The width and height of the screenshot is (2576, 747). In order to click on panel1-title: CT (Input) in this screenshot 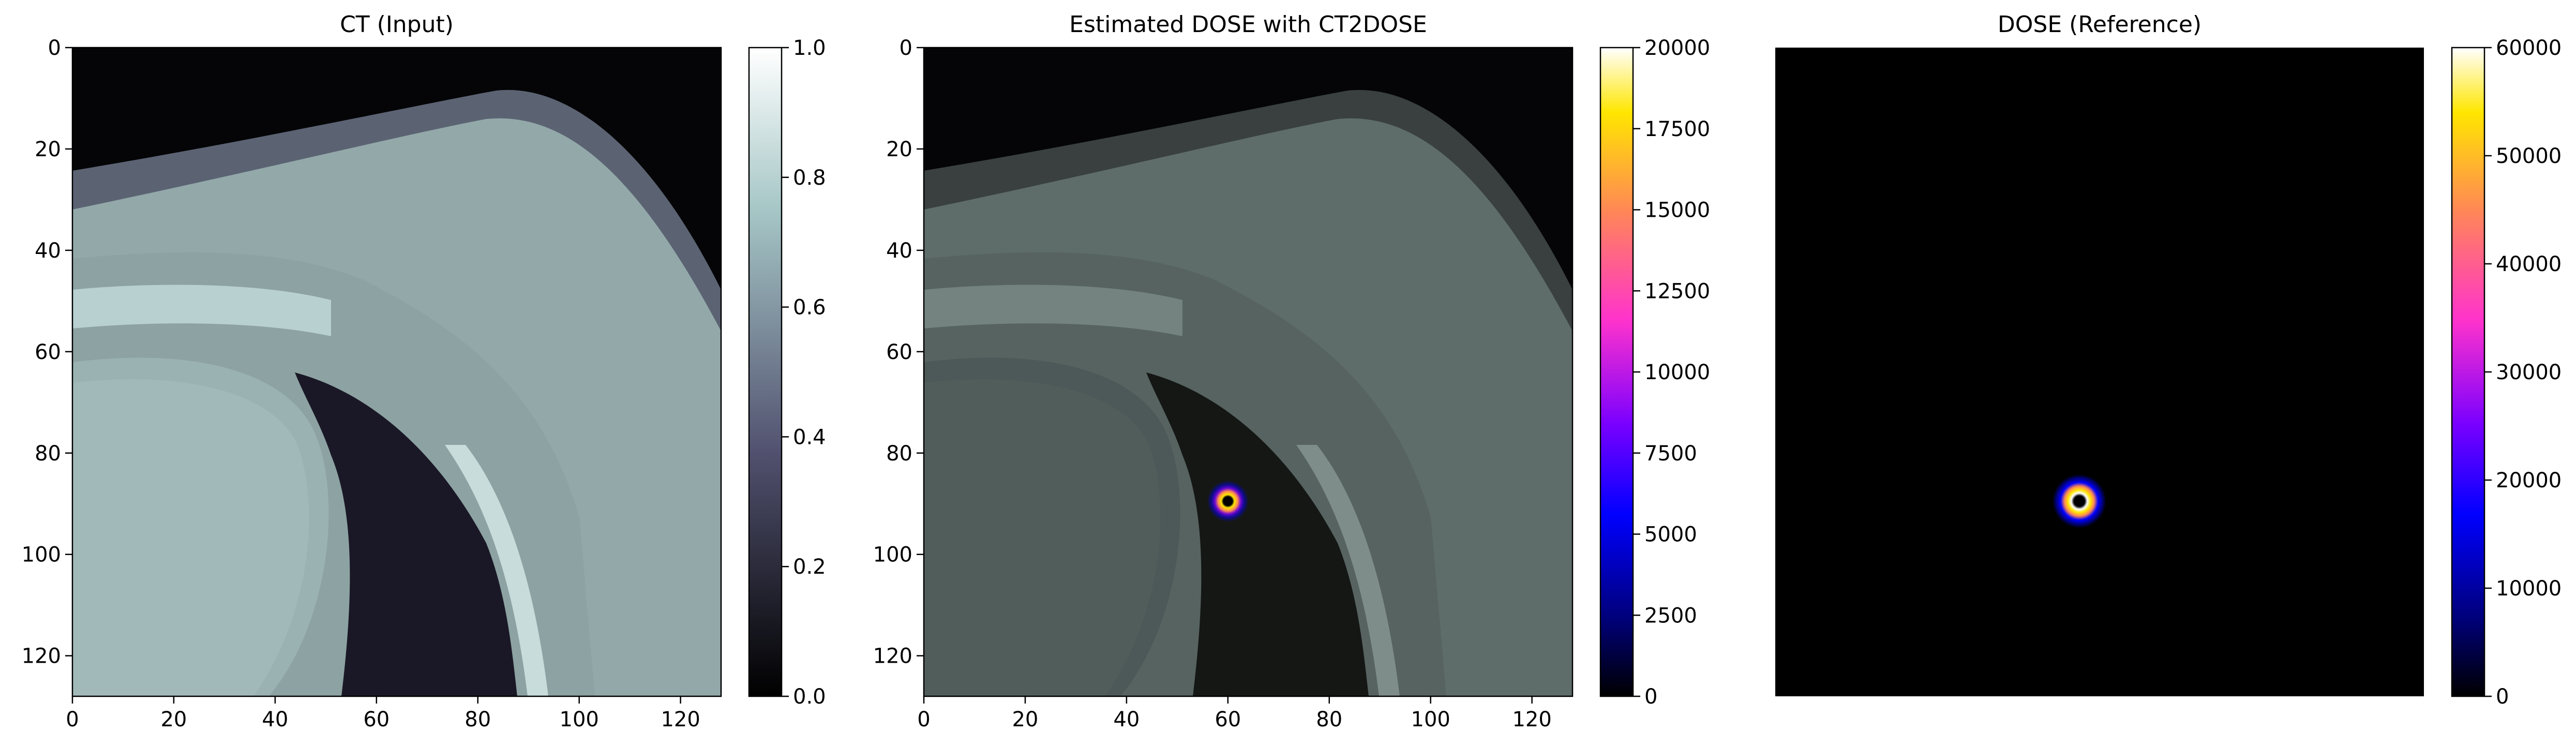, I will do `click(397, 24)`.